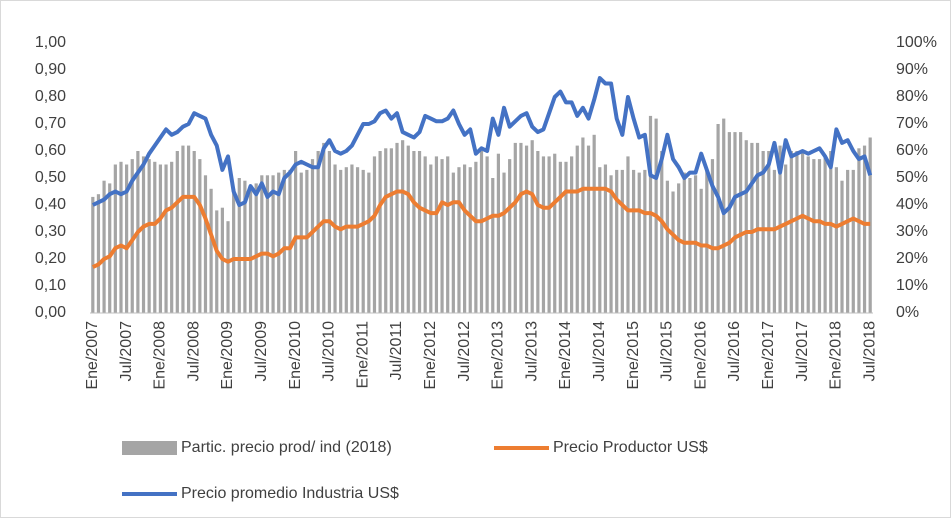  Describe the element at coordinates (126, 351) in the screenshot. I see `x-tick-label: Jul/2007` at that location.